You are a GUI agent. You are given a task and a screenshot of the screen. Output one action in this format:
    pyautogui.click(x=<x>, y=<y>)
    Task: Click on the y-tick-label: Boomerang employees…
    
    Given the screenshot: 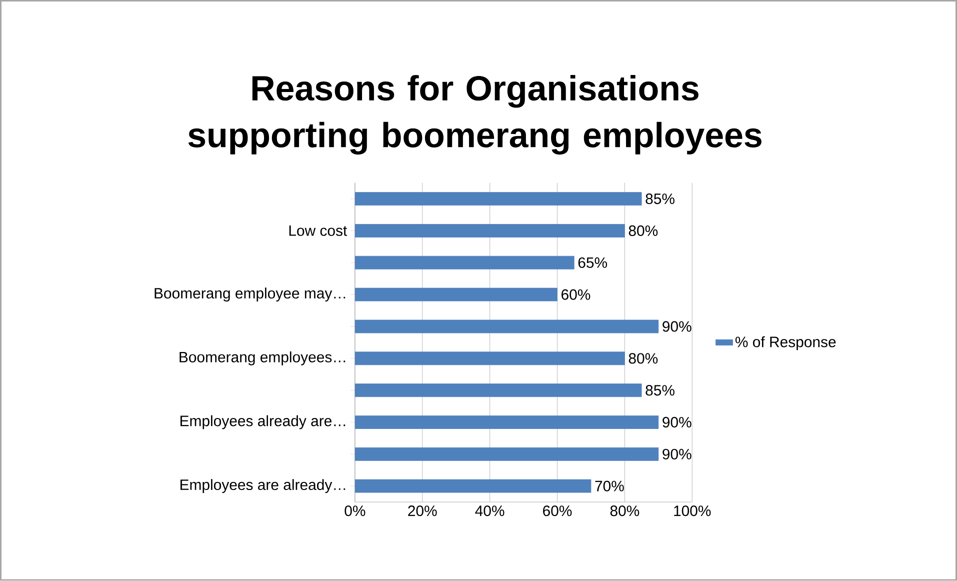 What is the action you would take?
    pyautogui.click(x=263, y=359)
    